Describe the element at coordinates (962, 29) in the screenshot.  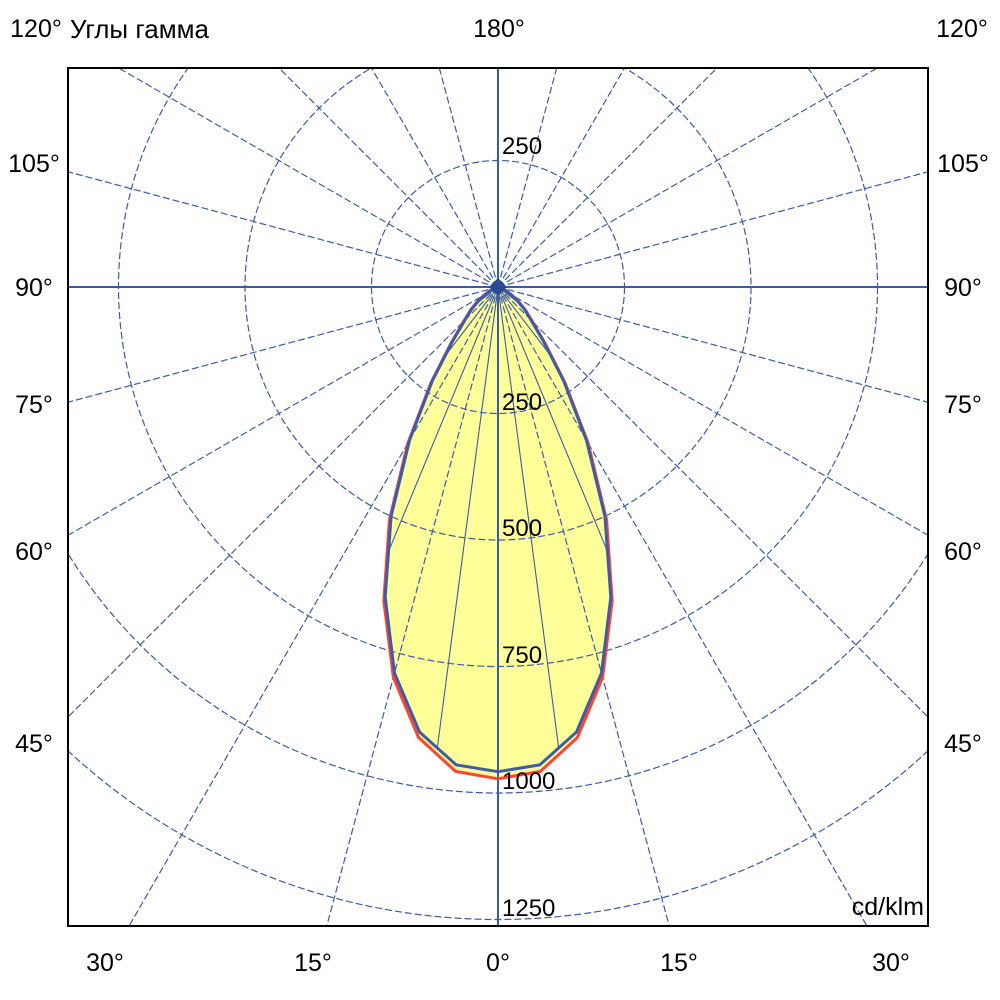
I see `angle-label-right-120: 120°` at that location.